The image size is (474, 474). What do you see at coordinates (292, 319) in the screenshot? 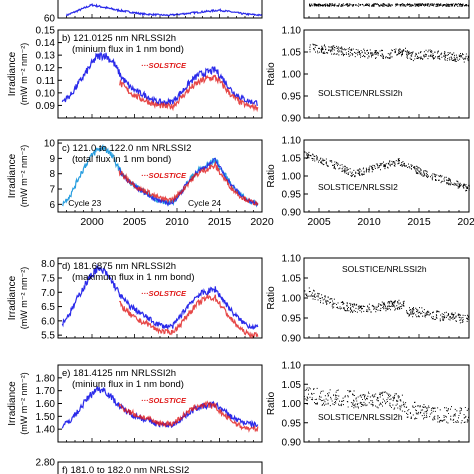
I see `panel-d-ratio-ytick-label: 0.95` at bounding box center [292, 319].